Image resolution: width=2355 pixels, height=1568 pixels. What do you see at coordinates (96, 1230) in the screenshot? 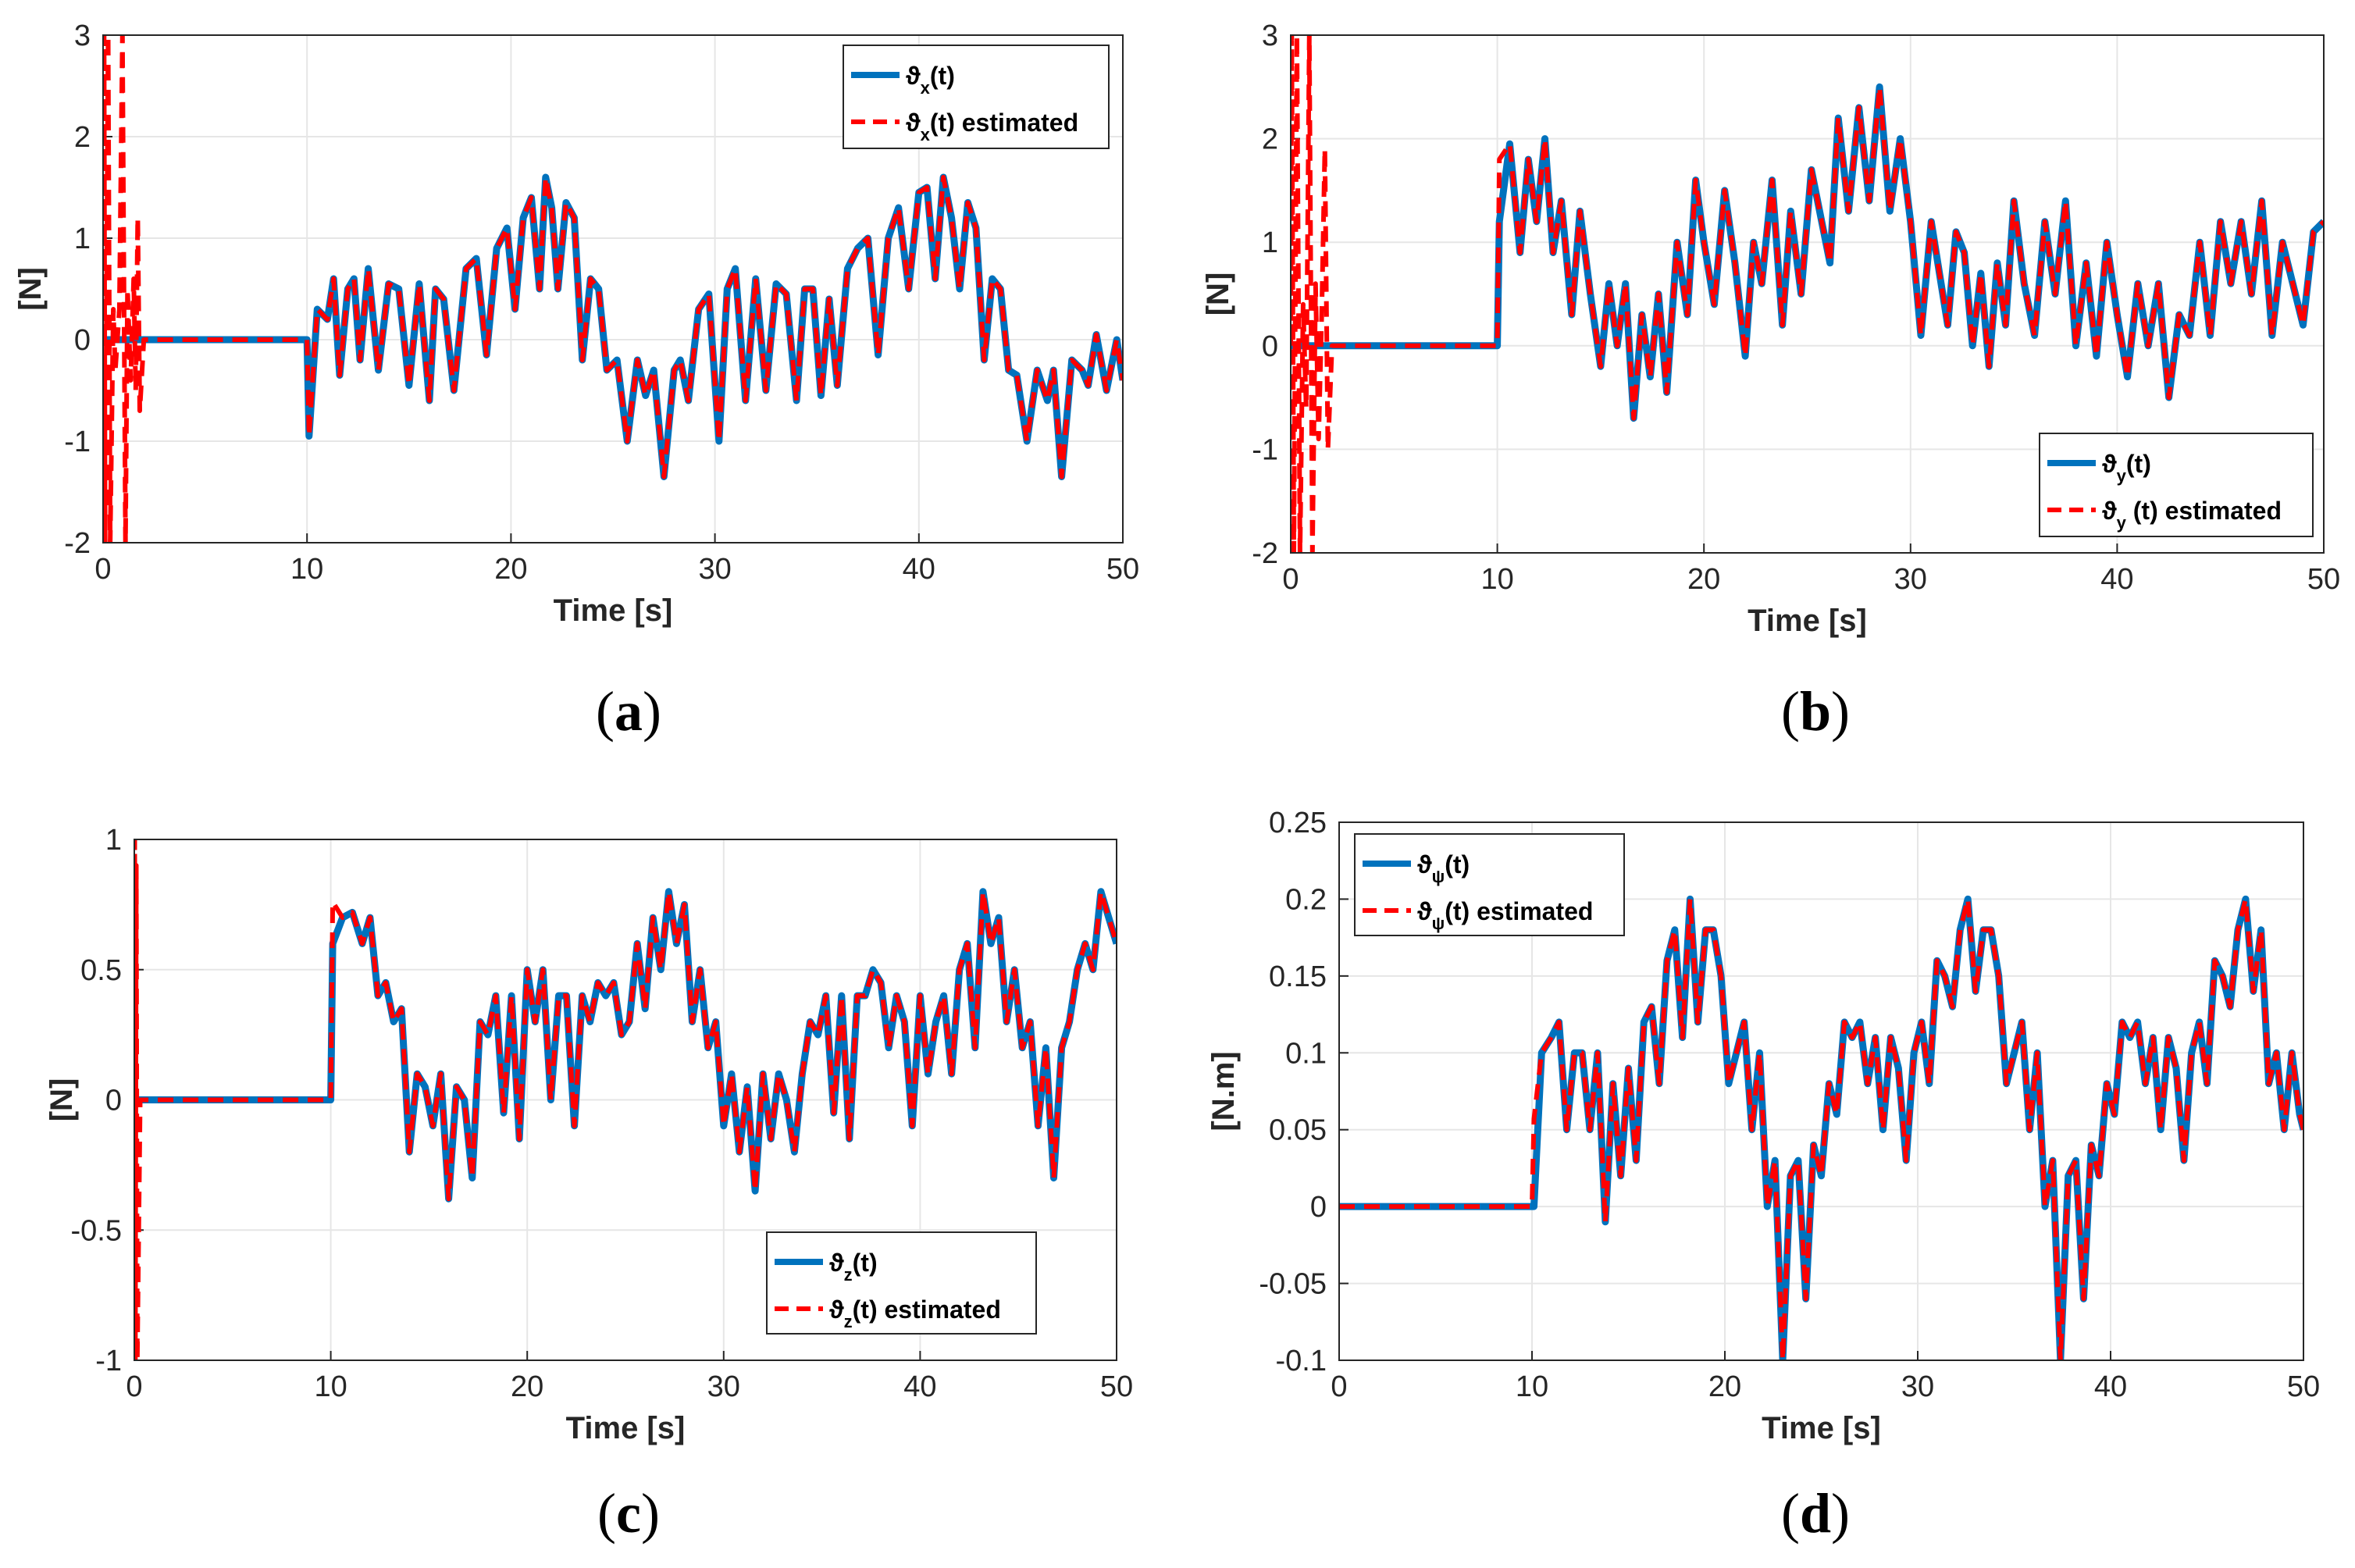
I see `y-tick-label: -0.5` at bounding box center [96, 1230].